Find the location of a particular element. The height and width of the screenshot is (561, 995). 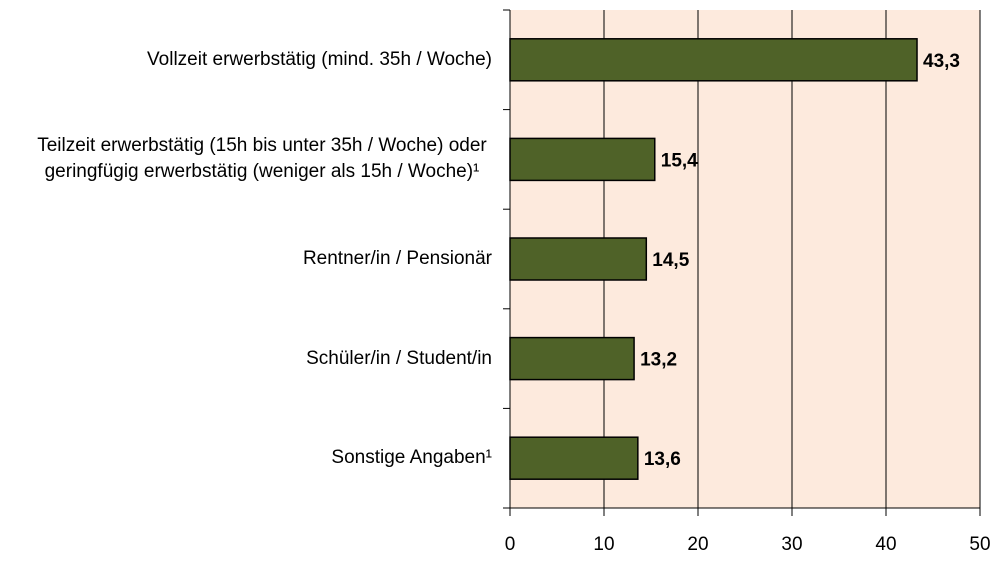

category-label-box: Sonstige Angaben¹ is located at coordinates (246, 458).